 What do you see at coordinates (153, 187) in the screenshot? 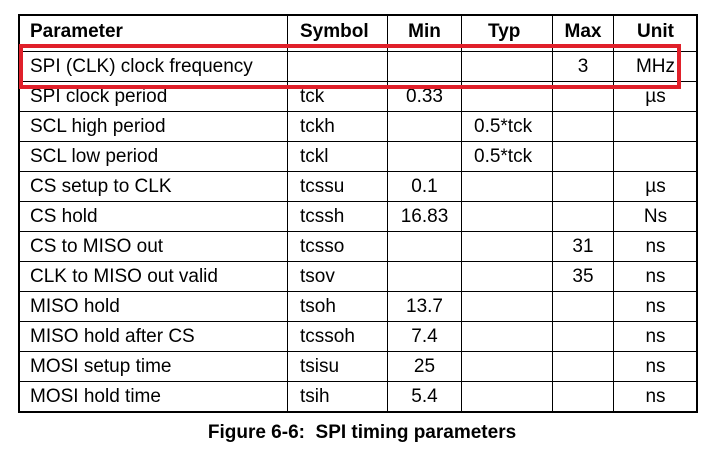
I see `table-cell: CS setup to CLK` at bounding box center [153, 187].